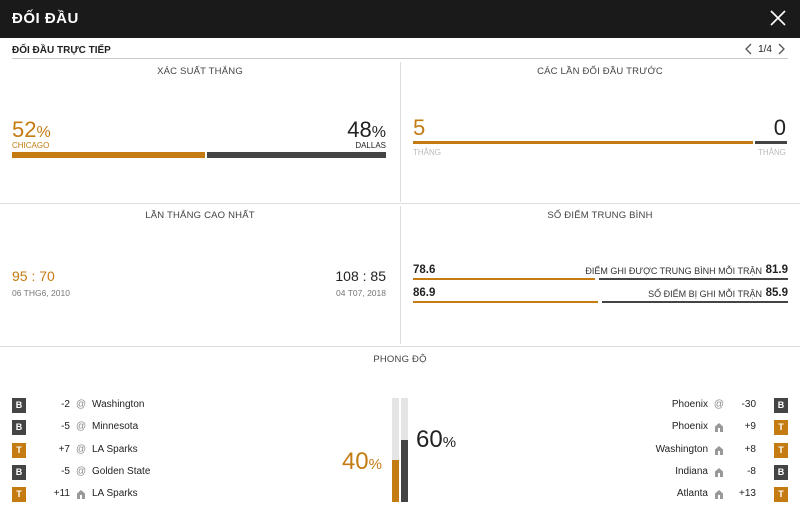 Image resolution: width=800 pixels, height=517 pixels. What do you see at coordinates (776, 270) in the screenshot?
I see `avg-right-value: 81.9` at bounding box center [776, 270].